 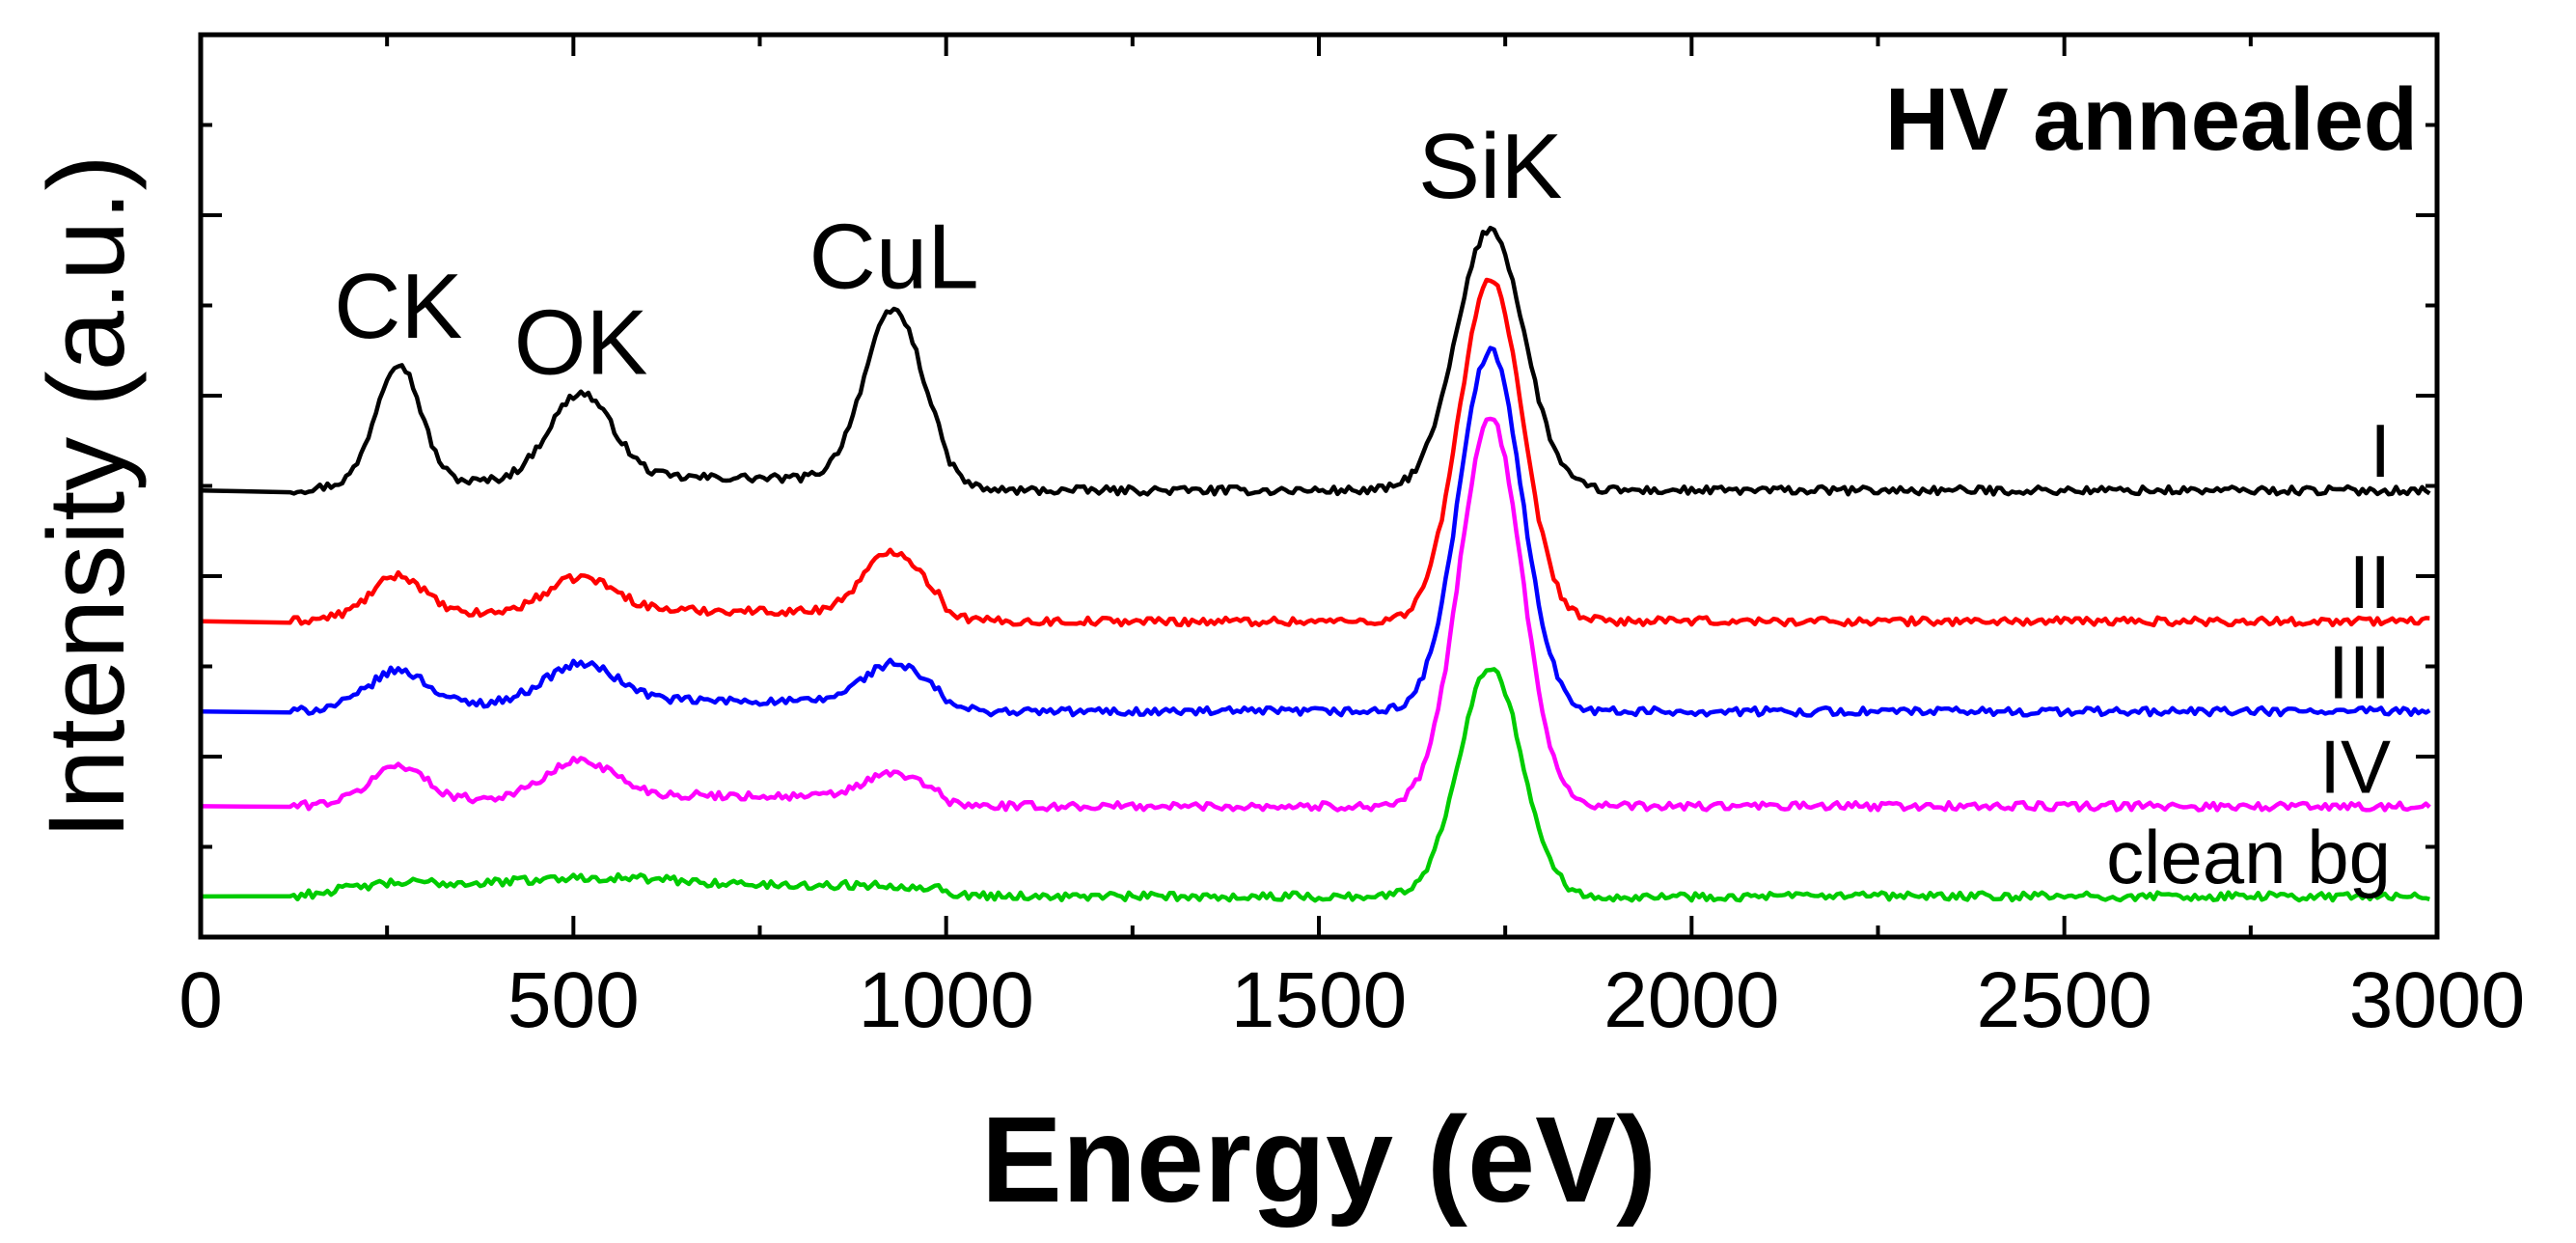 What do you see at coordinates (581, 342) in the screenshot?
I see `peak-label-ok: OK` at bounding box center [581, 342].